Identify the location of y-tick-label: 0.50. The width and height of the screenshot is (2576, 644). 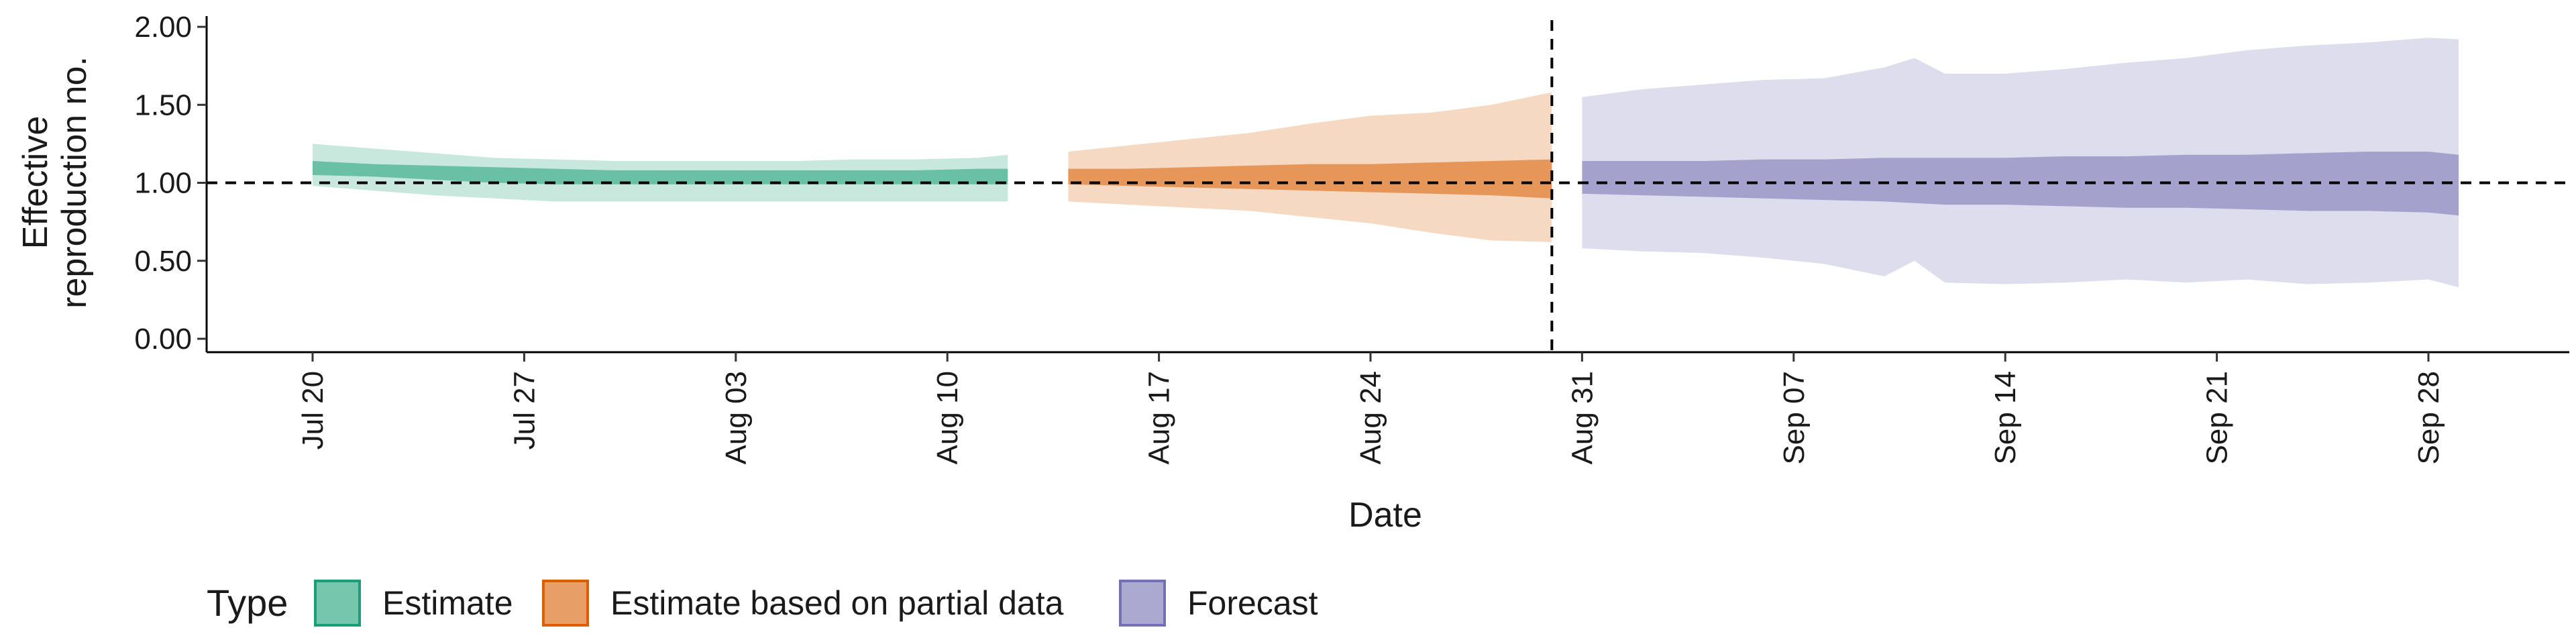
(163, 261).